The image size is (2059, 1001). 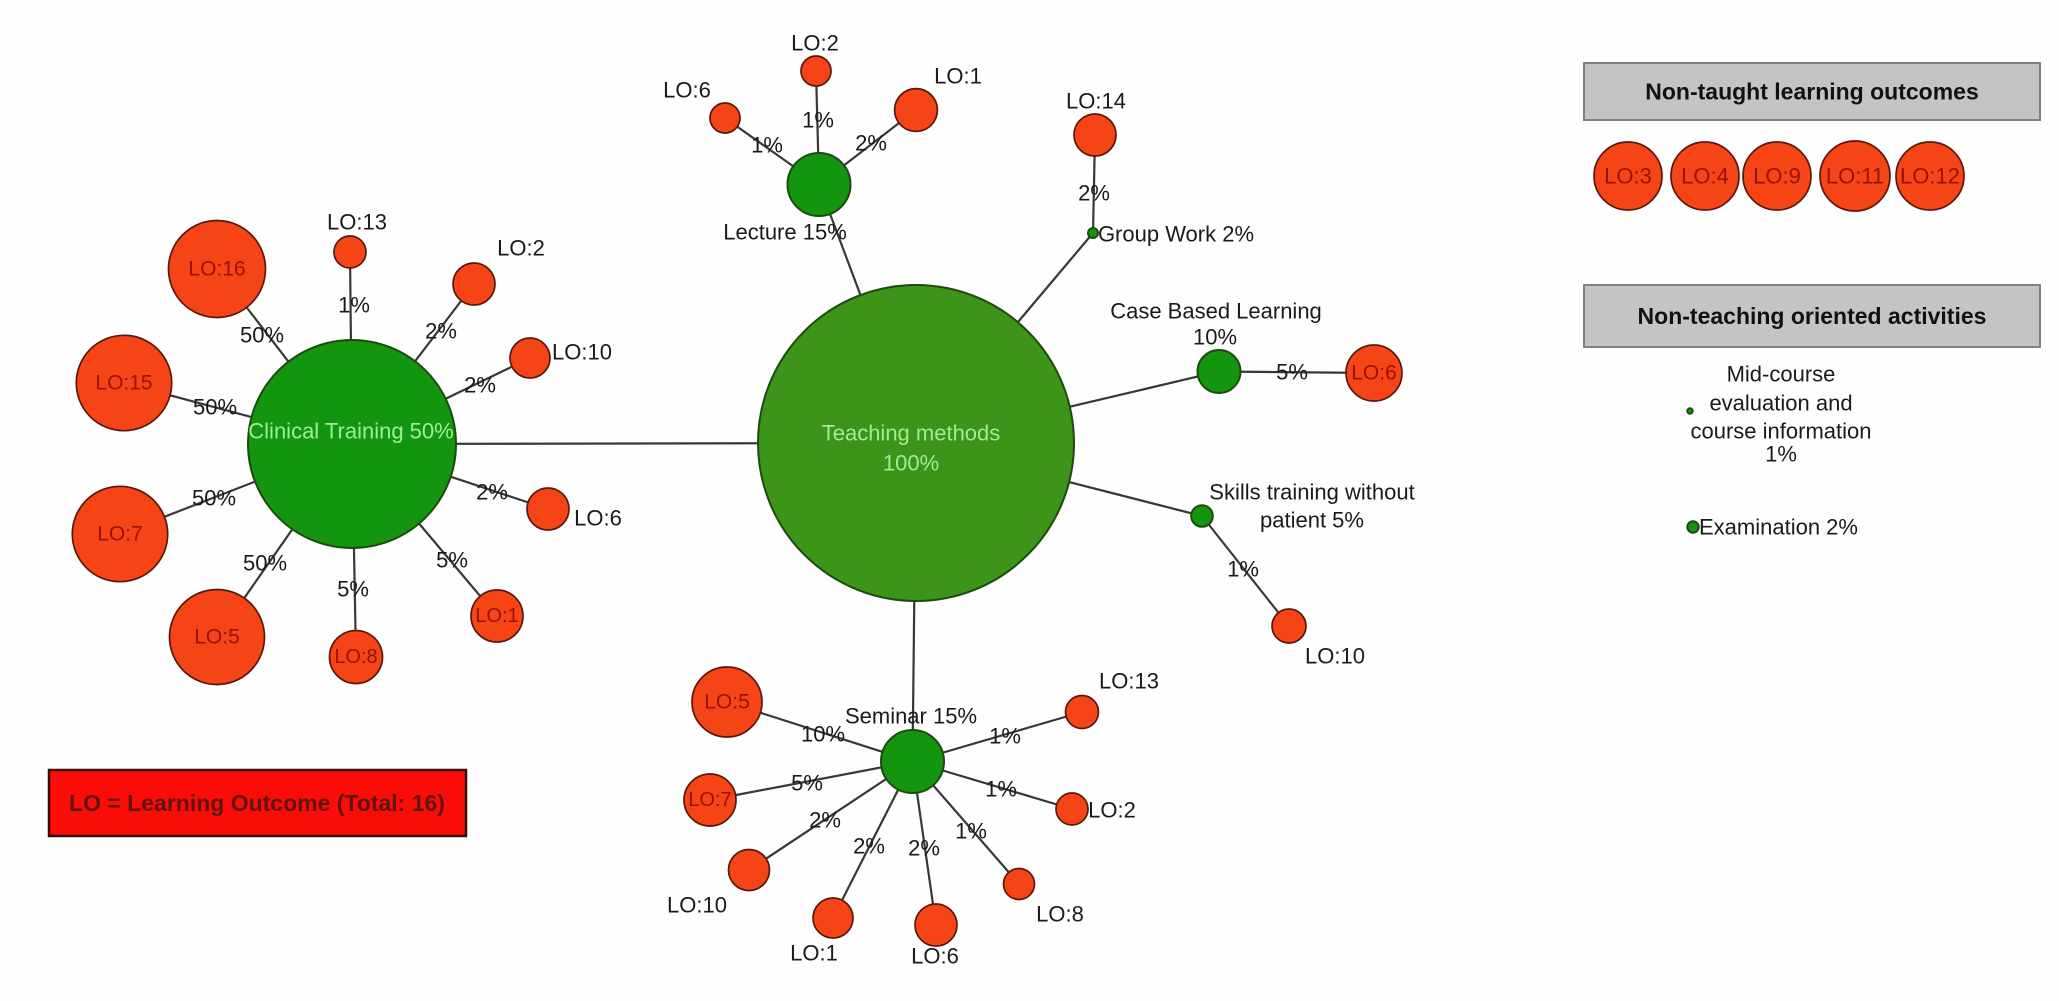 I want to click on svg-text: Lecture 15%, so click(x=785, y=232).